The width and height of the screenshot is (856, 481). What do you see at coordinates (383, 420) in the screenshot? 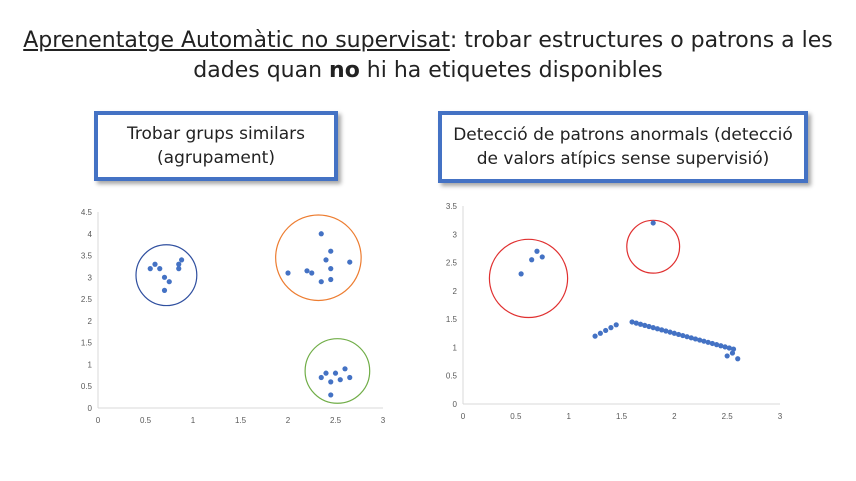
I see `chart1-x-tick-label: 3` at bounding box center [383, 420].